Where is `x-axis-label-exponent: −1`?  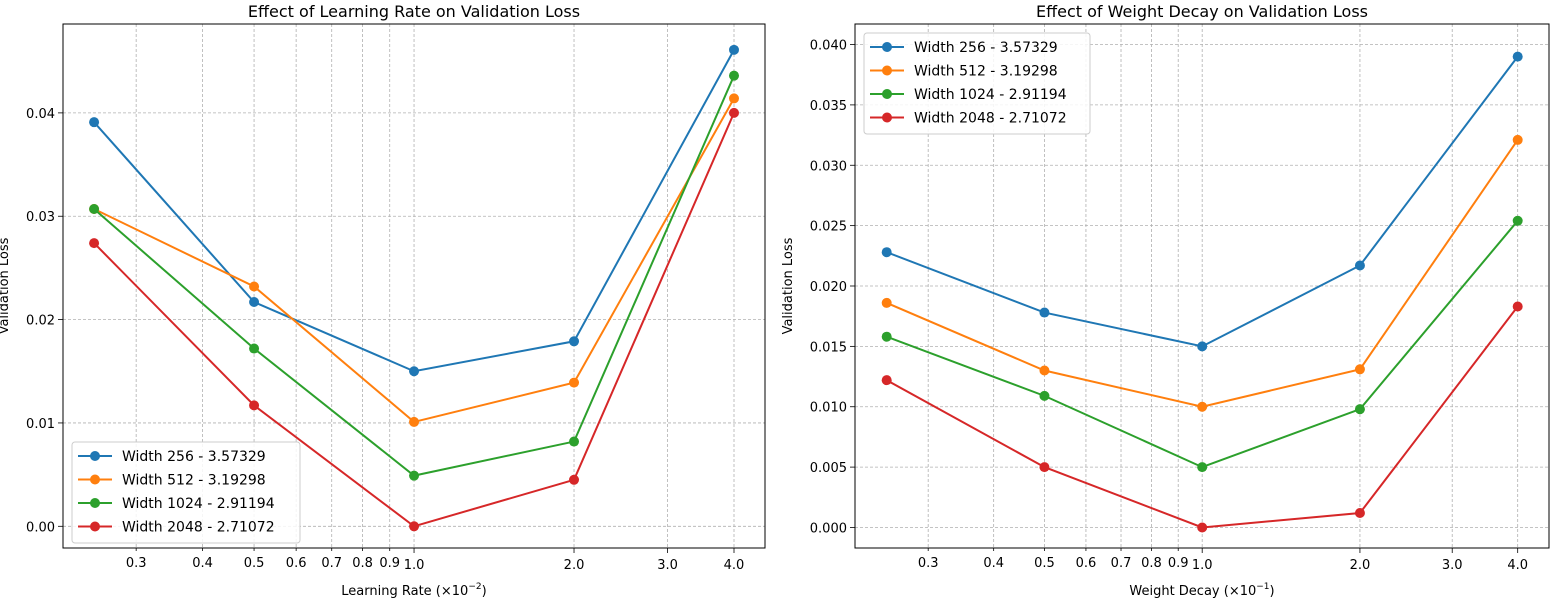 x-axis-label-exponent: −1 is located at coordinates (1262, 587).